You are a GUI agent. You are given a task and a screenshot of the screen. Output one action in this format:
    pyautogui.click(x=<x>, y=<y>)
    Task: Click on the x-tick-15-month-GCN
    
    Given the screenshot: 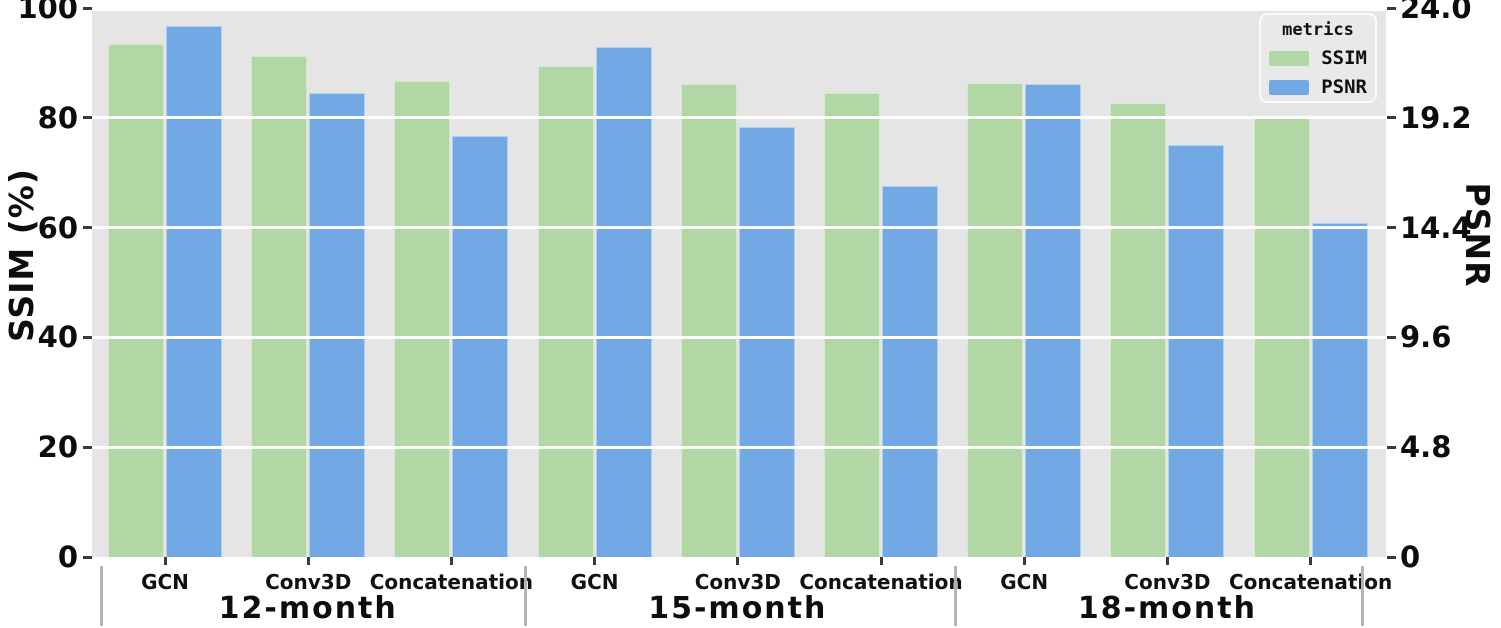 What is the action you would take?
    pyautogui.click(x=595, y=561)
    